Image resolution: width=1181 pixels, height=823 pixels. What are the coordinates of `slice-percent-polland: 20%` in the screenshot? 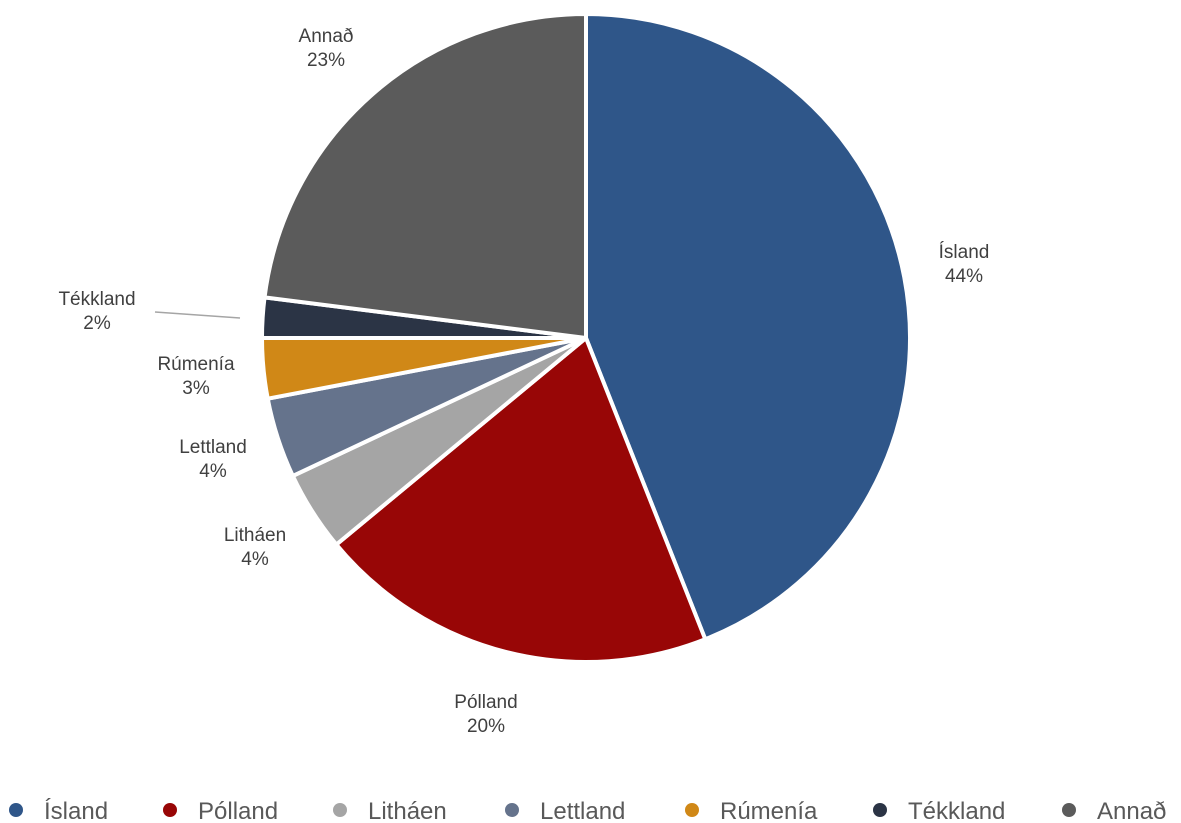 It's located at (486, 726).